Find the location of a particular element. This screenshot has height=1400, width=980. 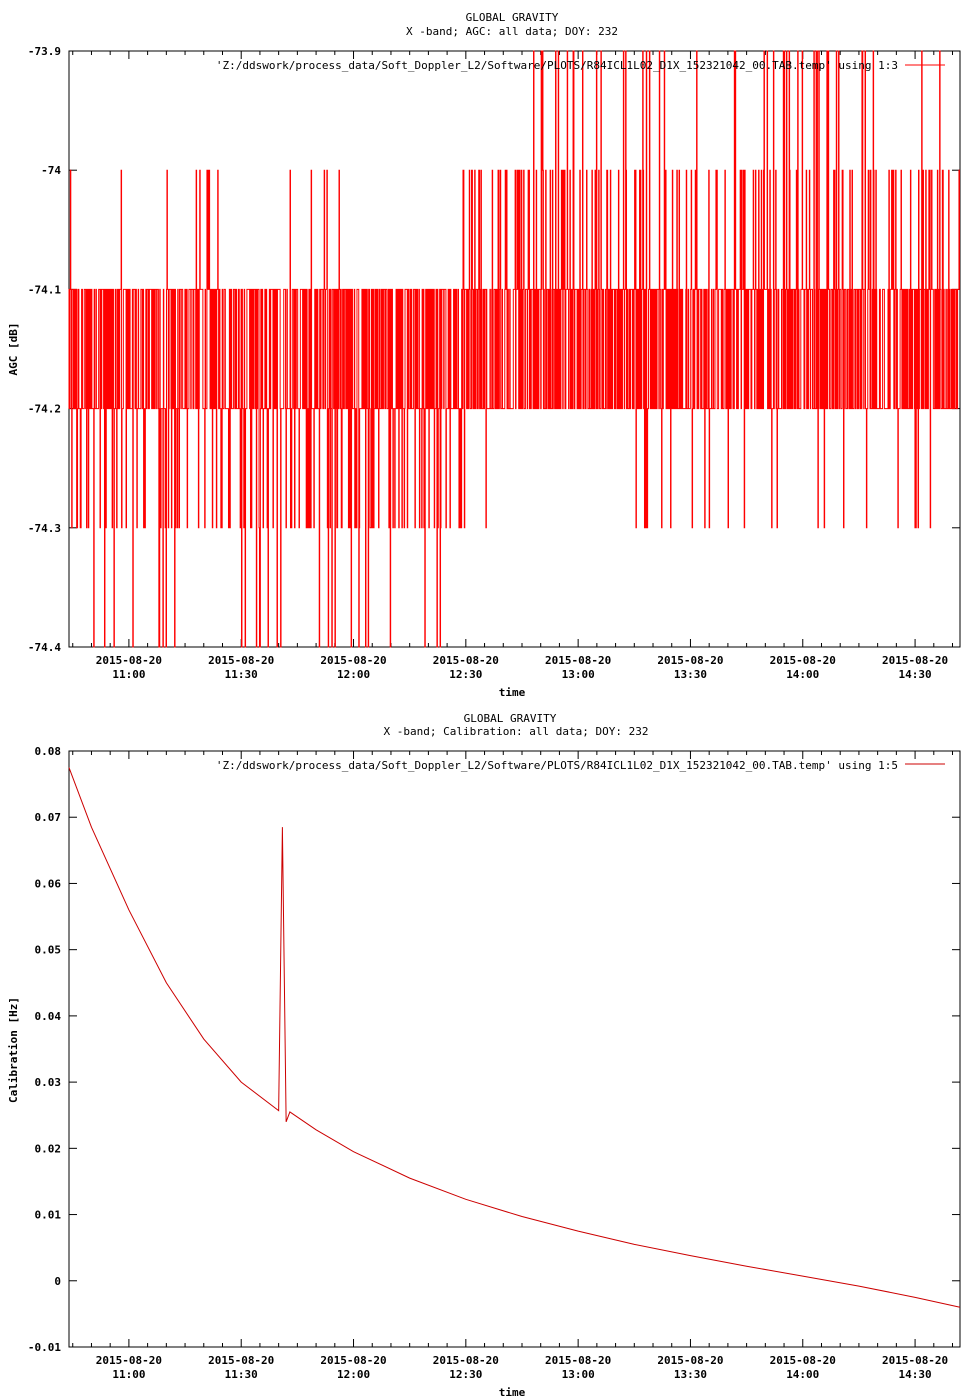

y-tick-label: 0.04 is located at coordinates (48, 1016).